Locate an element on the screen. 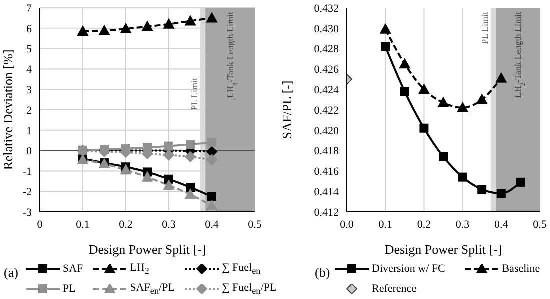 Image resolution: width=550 pixels, height=299 pixels. y-tick-label: 0.412 is located at coordinates (326, 212).